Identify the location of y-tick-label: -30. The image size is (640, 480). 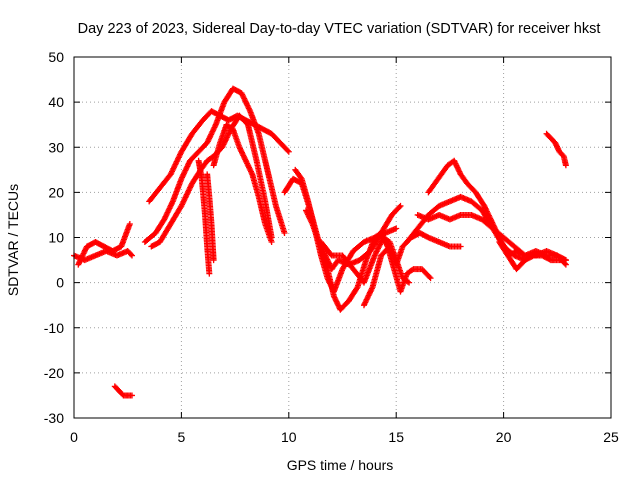
(54, 418).